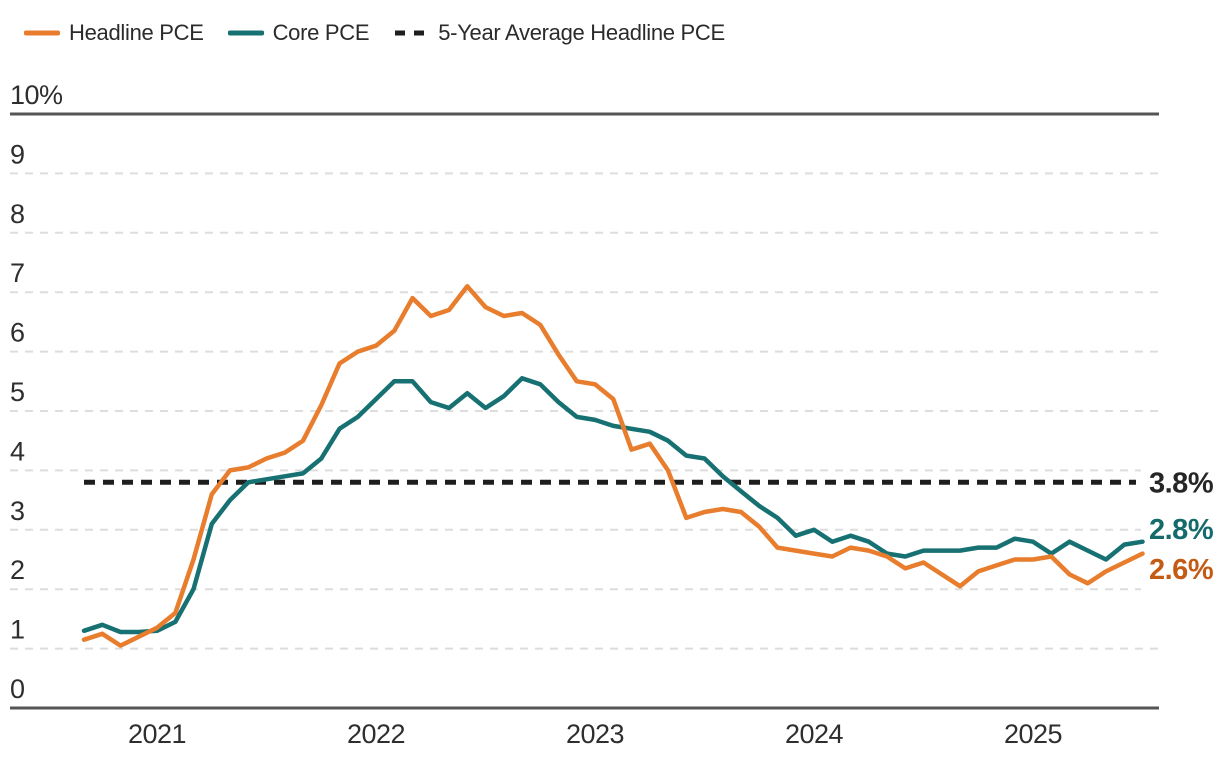  Describe the element at coordinates (581, 32) in the screenshot. I see `legend-label: 5-Year Average Headline PCE` at that location.